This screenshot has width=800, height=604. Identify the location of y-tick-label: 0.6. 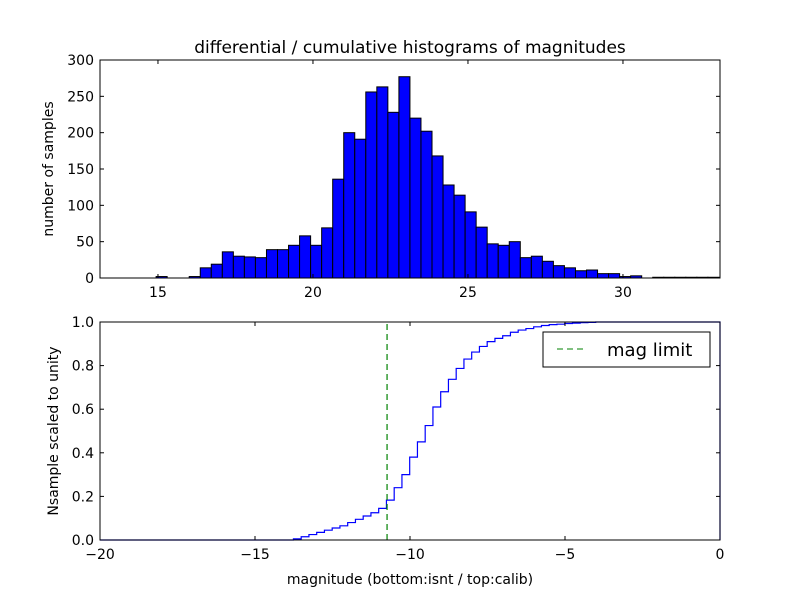
(83, 410).